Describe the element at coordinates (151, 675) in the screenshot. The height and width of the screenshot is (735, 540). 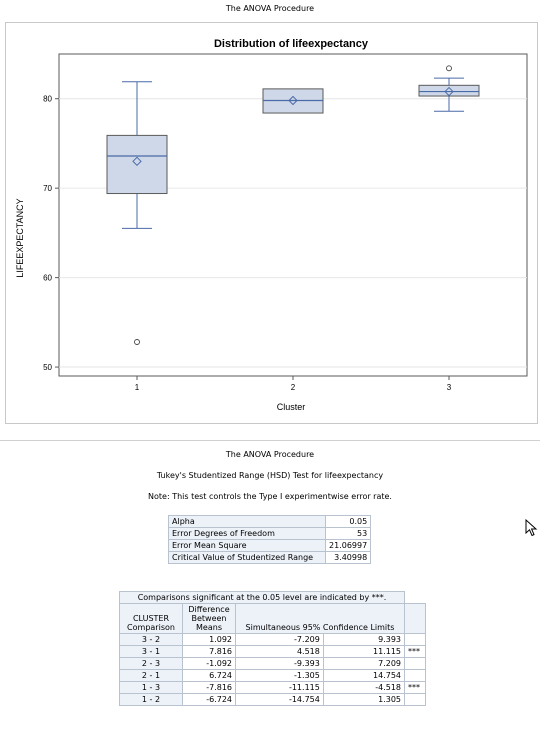
I see `comparison-label: 2 - 1` at that location.